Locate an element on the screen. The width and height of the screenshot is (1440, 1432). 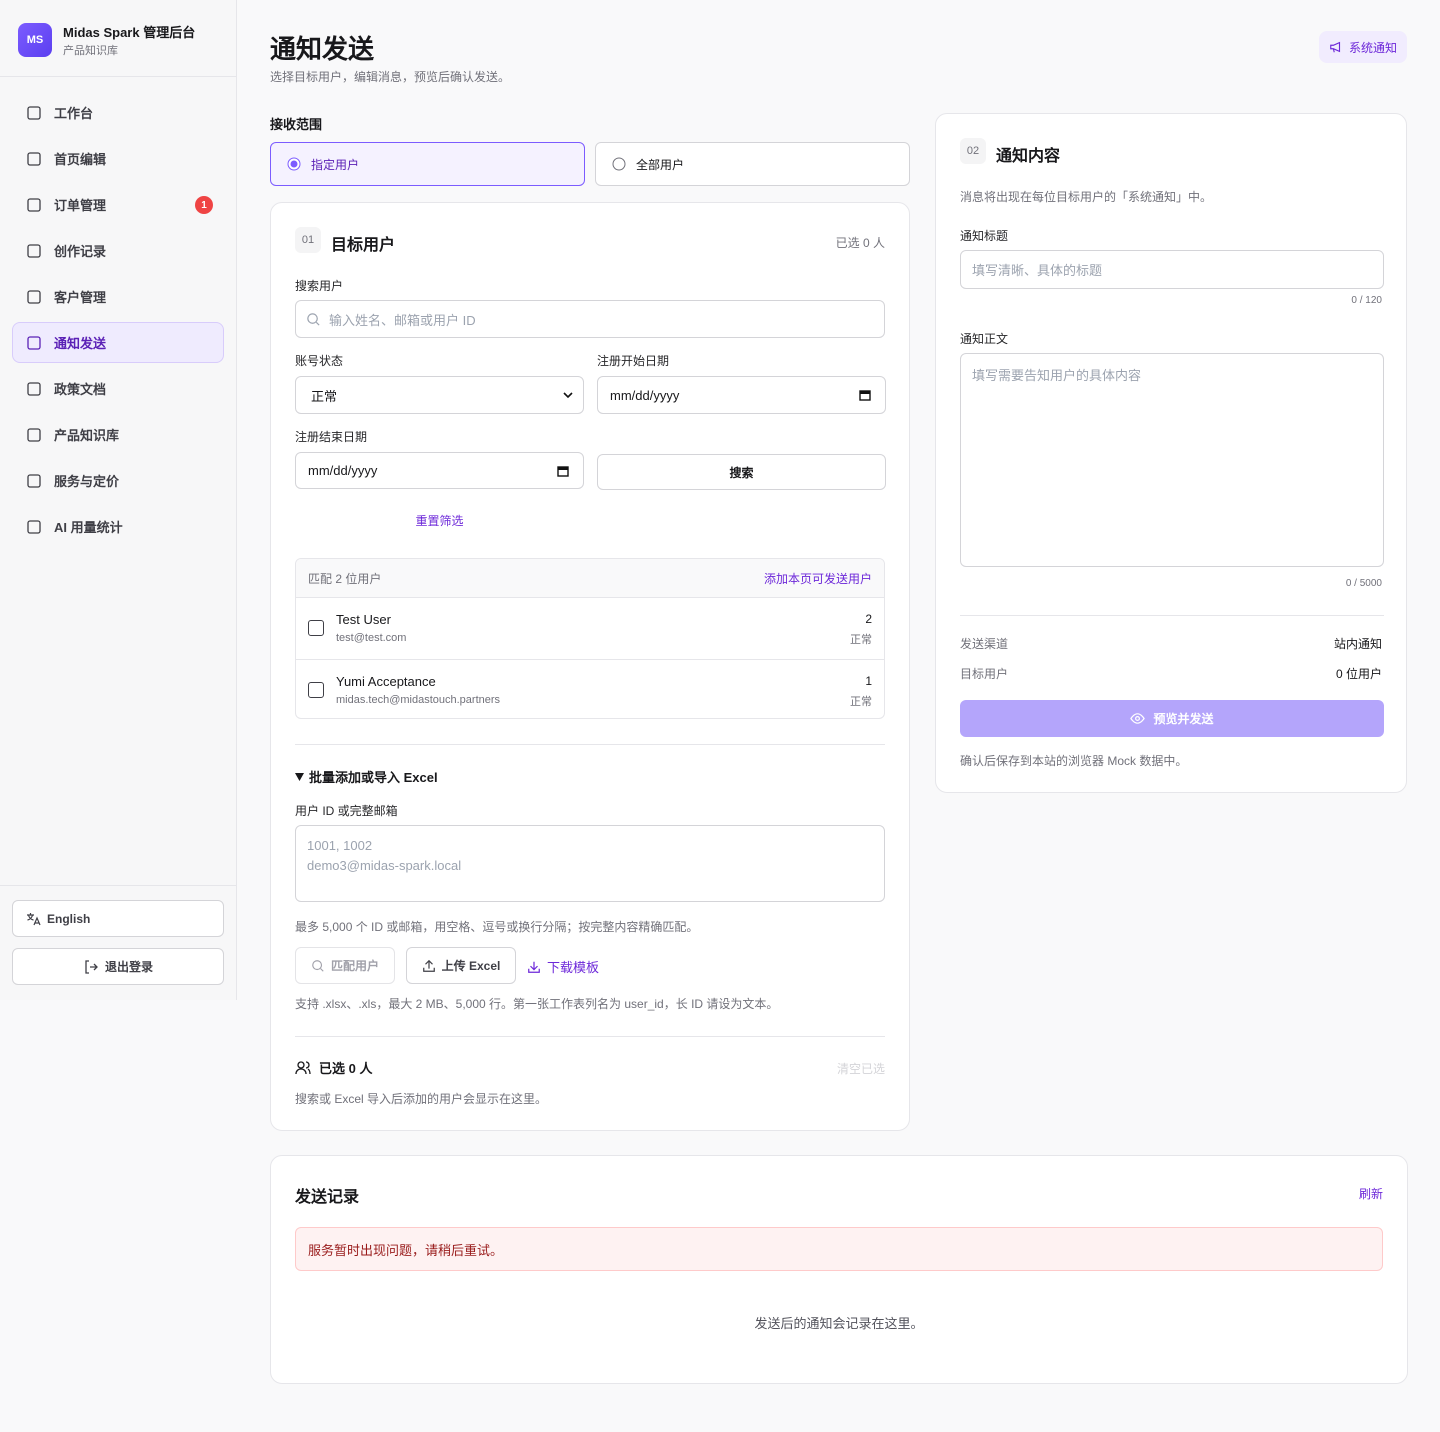
bulk-toggle: 批量添加或导入 Excel is located at coordinates (366, 776).